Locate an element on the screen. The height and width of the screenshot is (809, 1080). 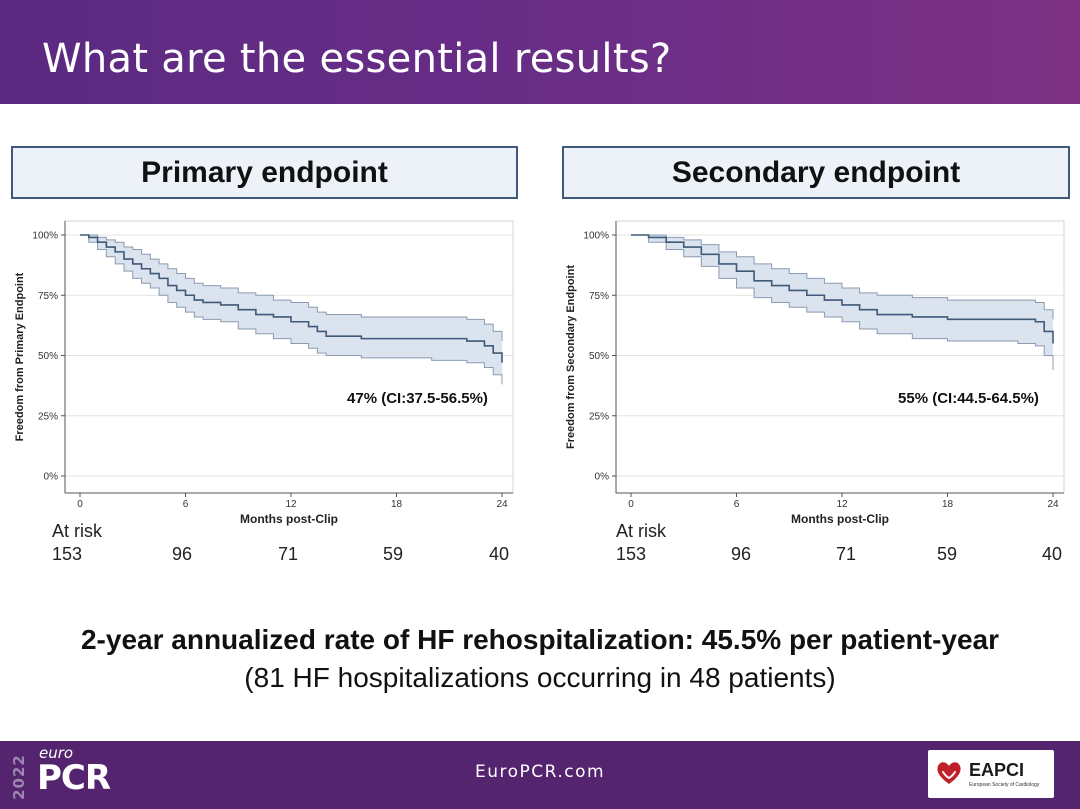
eapci-subtitle: European Society of Cardiology is located at coordinates (1004, 785).